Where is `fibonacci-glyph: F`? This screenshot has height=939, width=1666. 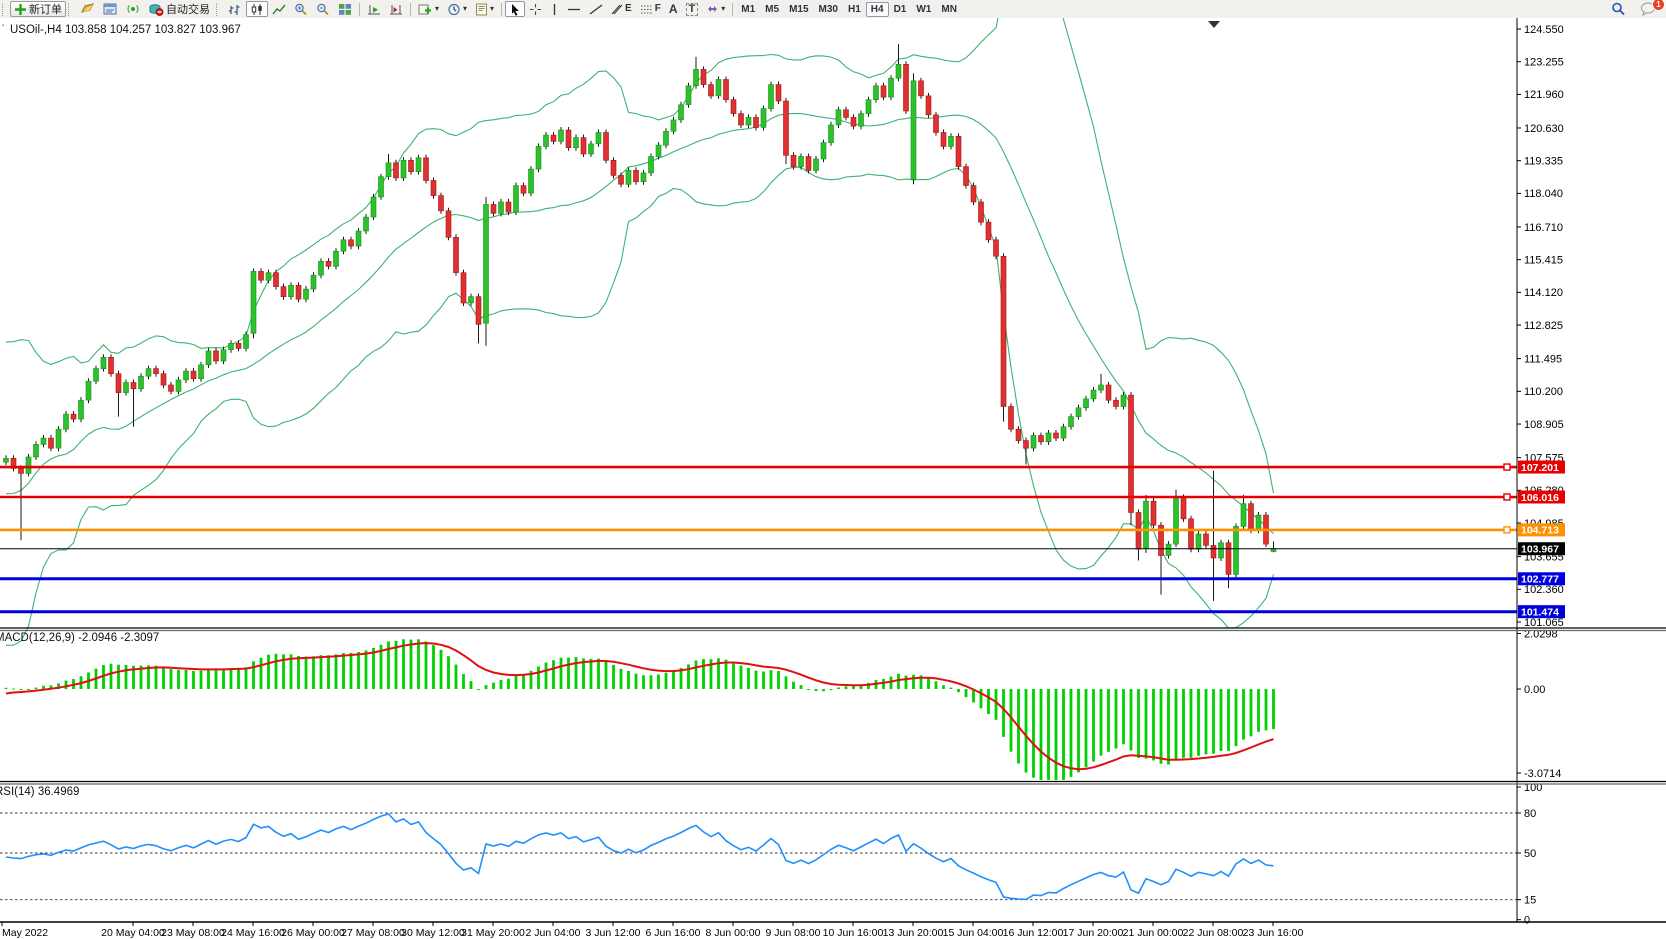 fibonacci-glyph: F is located at coordinates (657, 8).